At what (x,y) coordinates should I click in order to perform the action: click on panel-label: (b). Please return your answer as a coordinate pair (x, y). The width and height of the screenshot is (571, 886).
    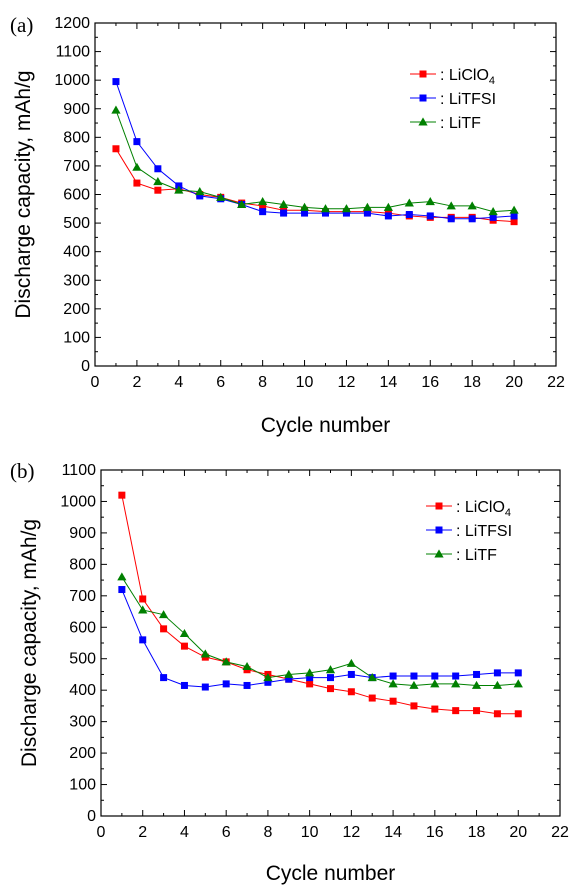
    Looking at the image, I should click on (22, 471).